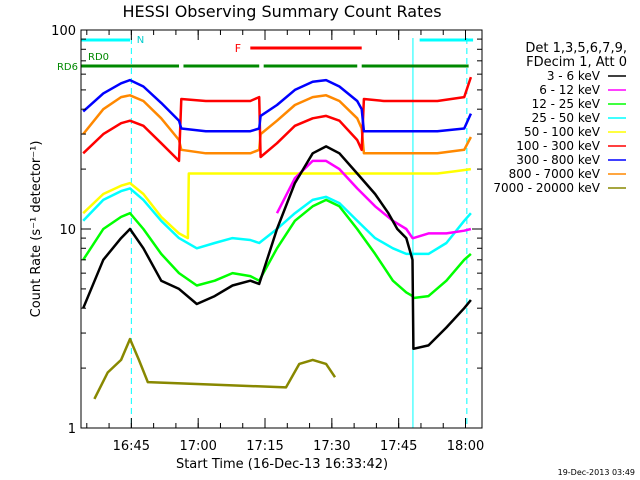 This screenshot has width=640, height=480. I want to click on y-tick-label: 1, so click(72, 429).